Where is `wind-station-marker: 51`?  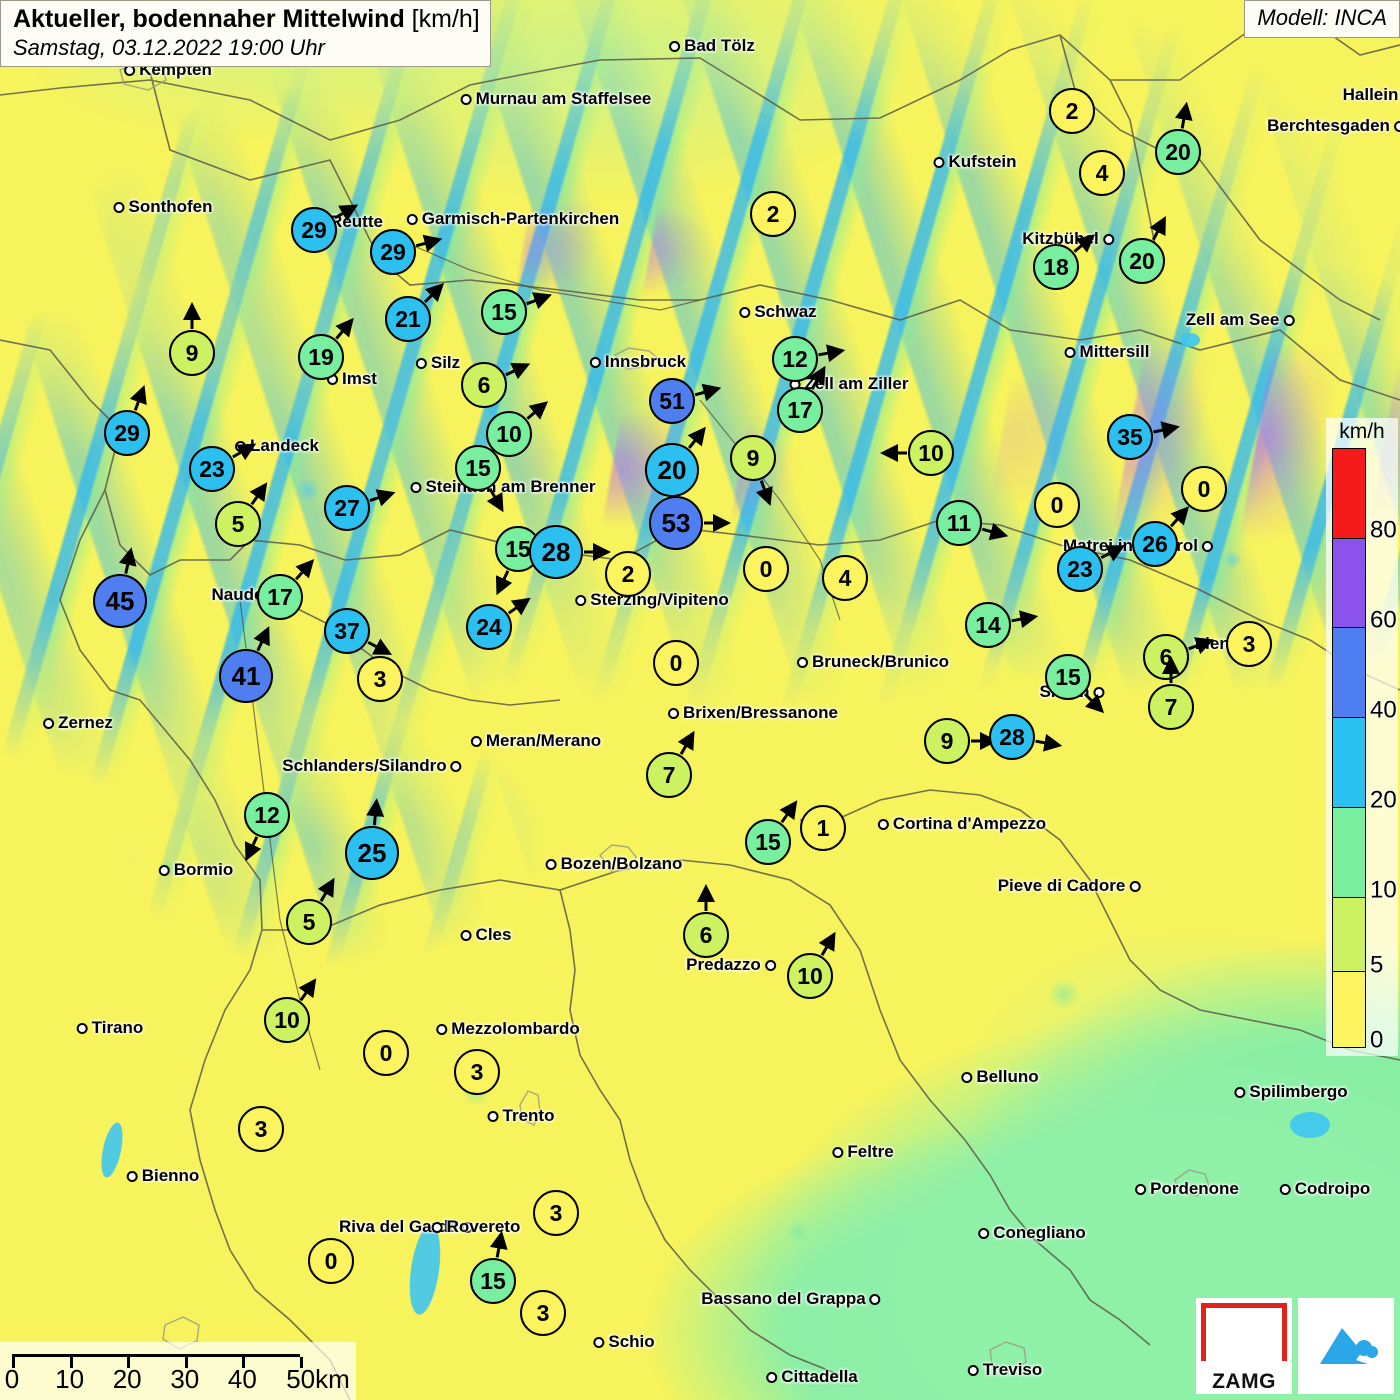
wind-station-marker: 51 is located at coordinates (685, 401).